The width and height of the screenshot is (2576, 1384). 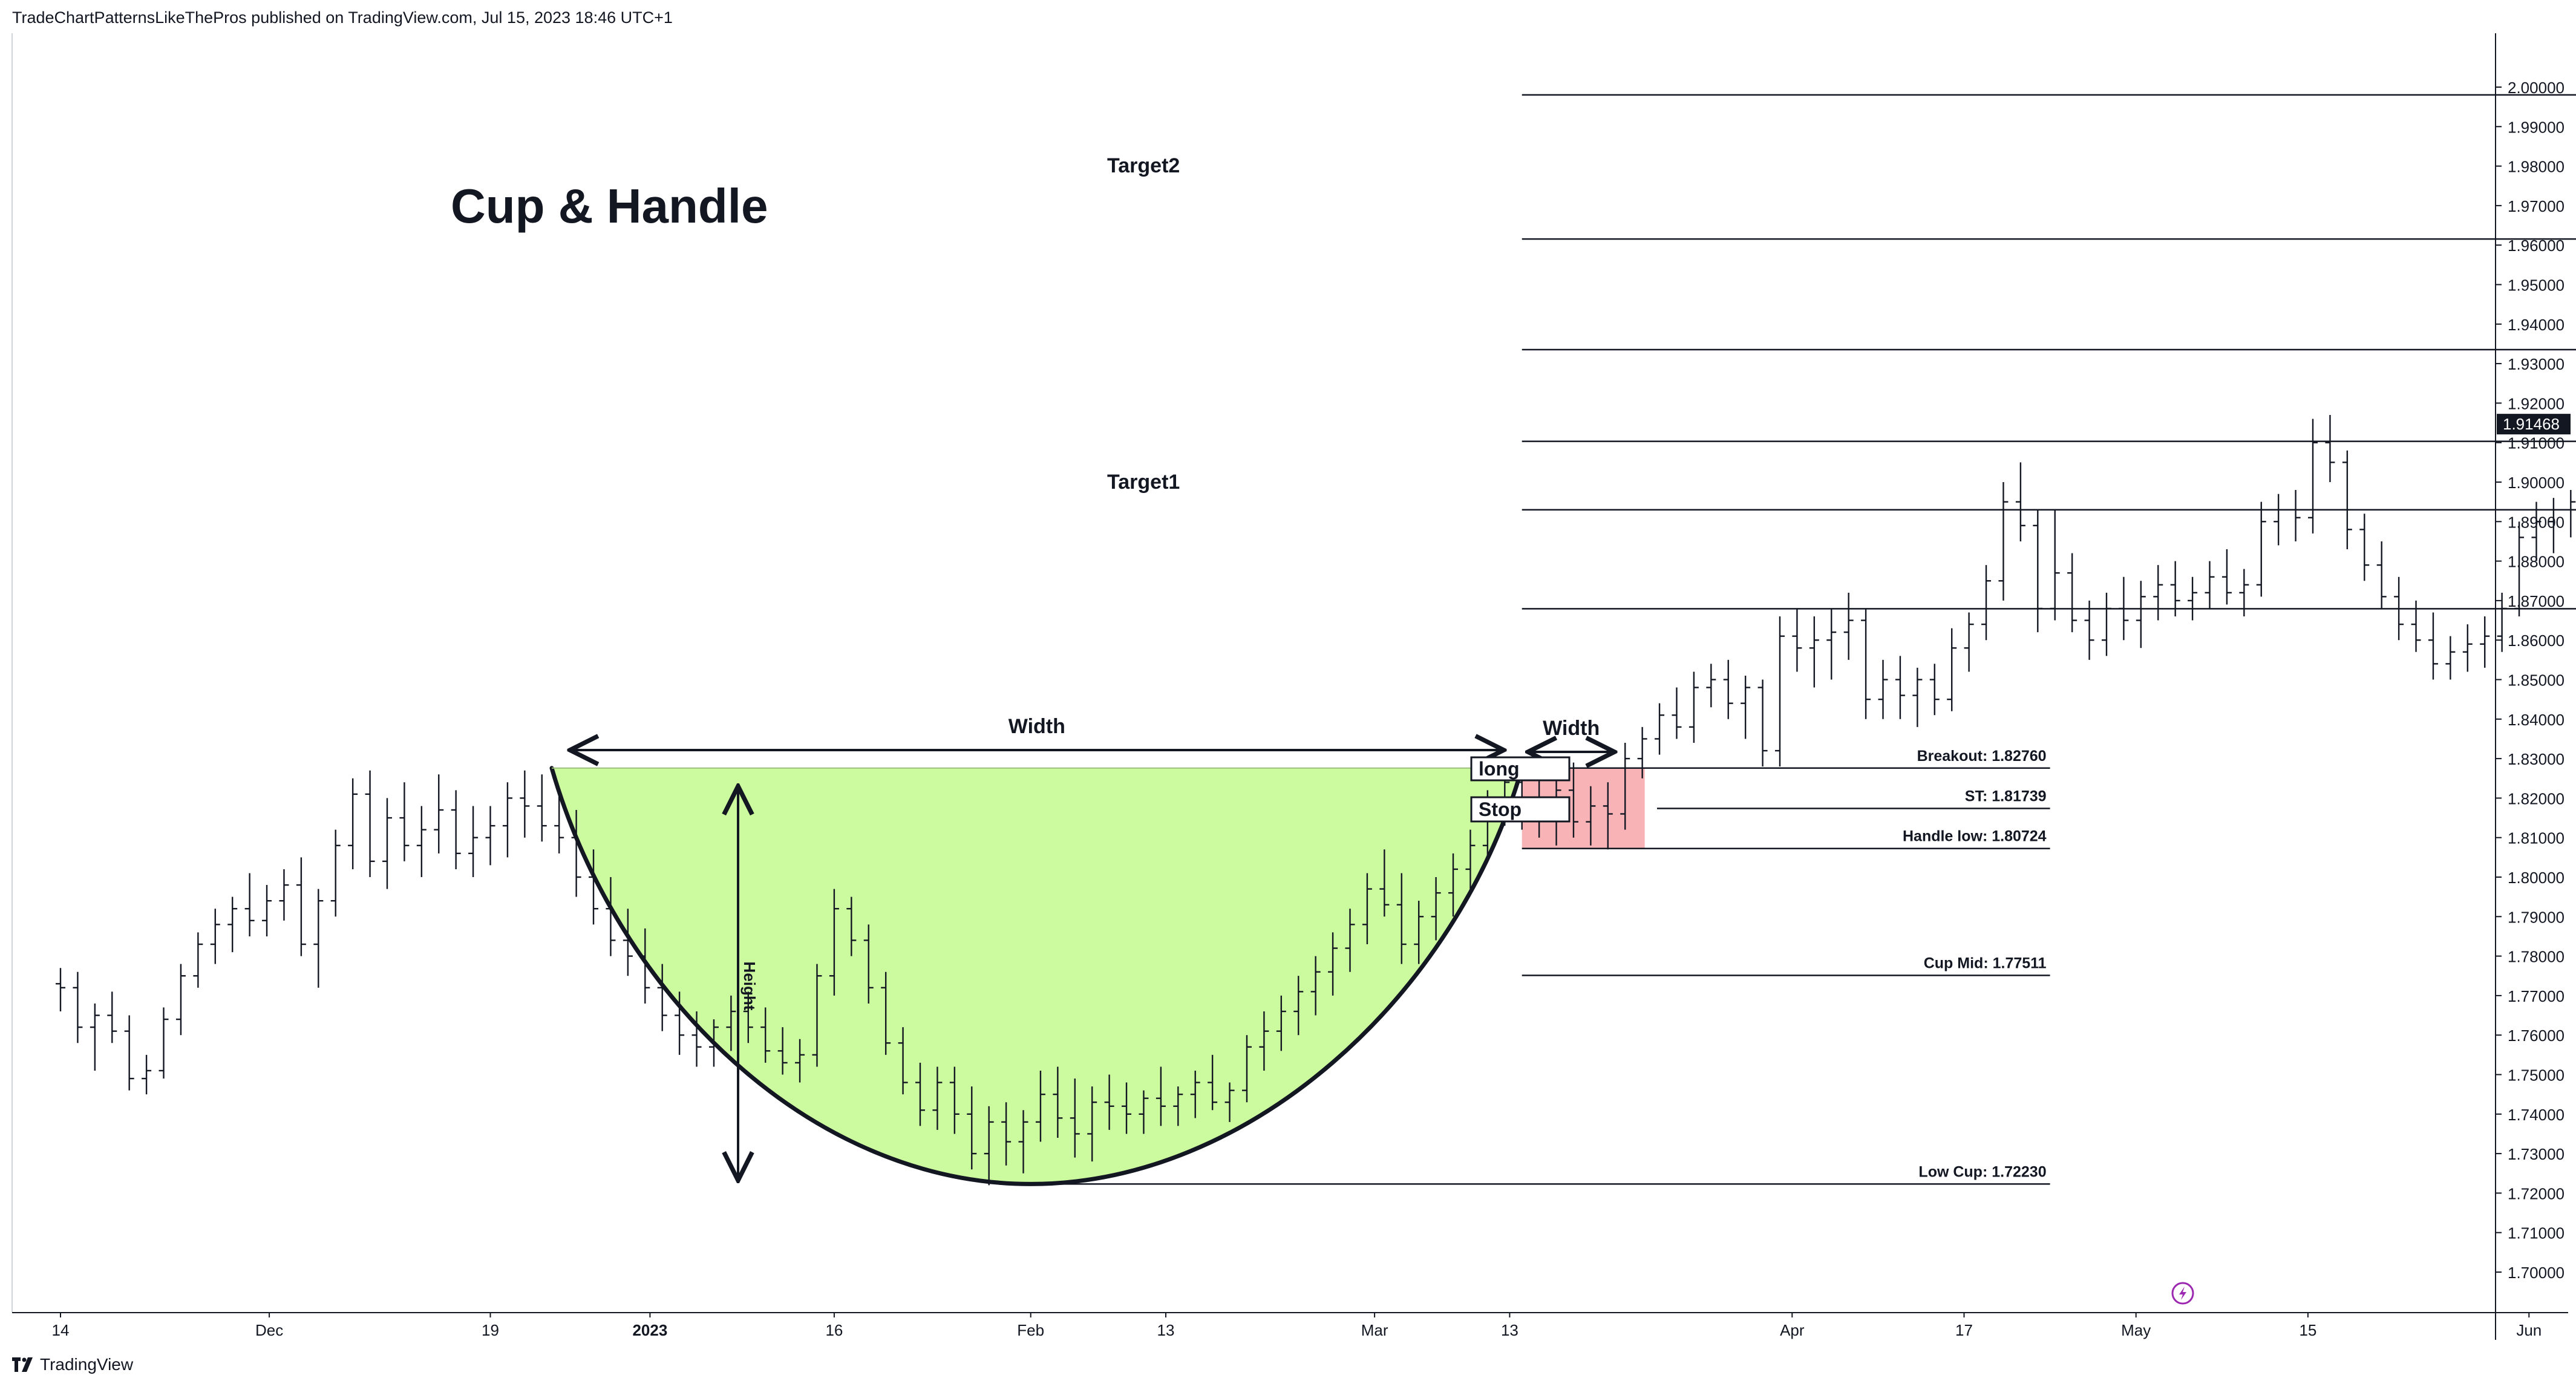 I want to click on y-tick-label: 1.78000, so click(x=2536, y=957).